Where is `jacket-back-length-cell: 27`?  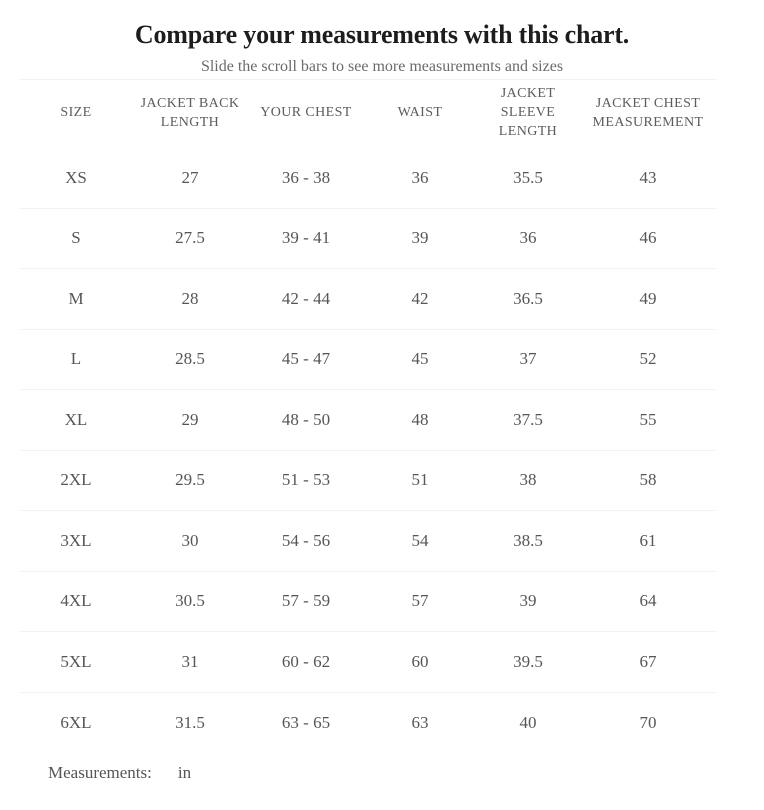 jacket-back-length-cell: 27 is located at coordinates (190, 177).